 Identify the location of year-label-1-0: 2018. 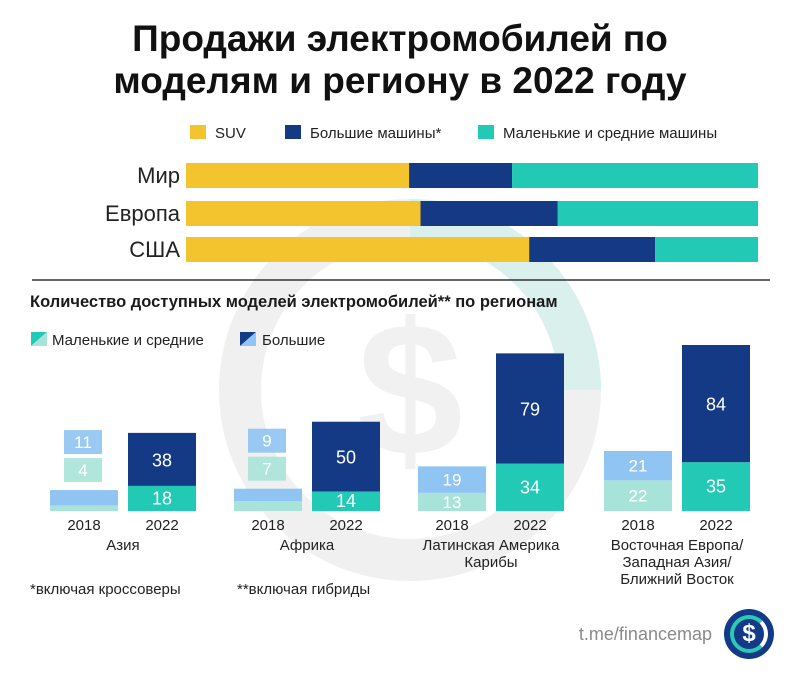
(267, 525).